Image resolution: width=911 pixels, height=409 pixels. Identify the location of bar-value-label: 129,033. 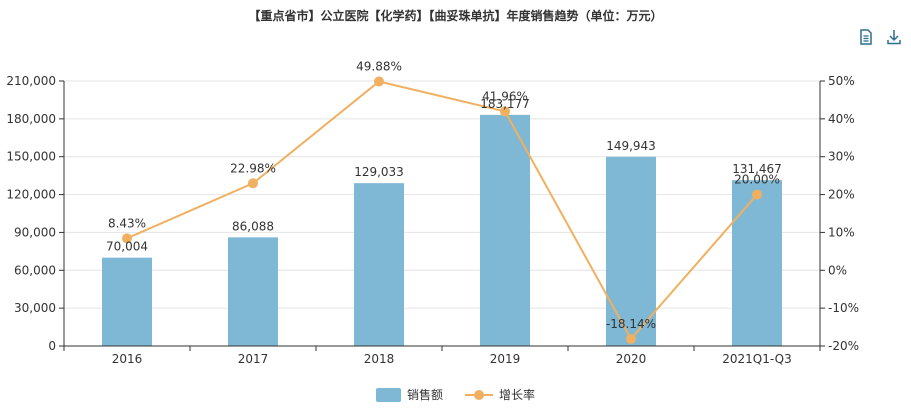
(379, 172).